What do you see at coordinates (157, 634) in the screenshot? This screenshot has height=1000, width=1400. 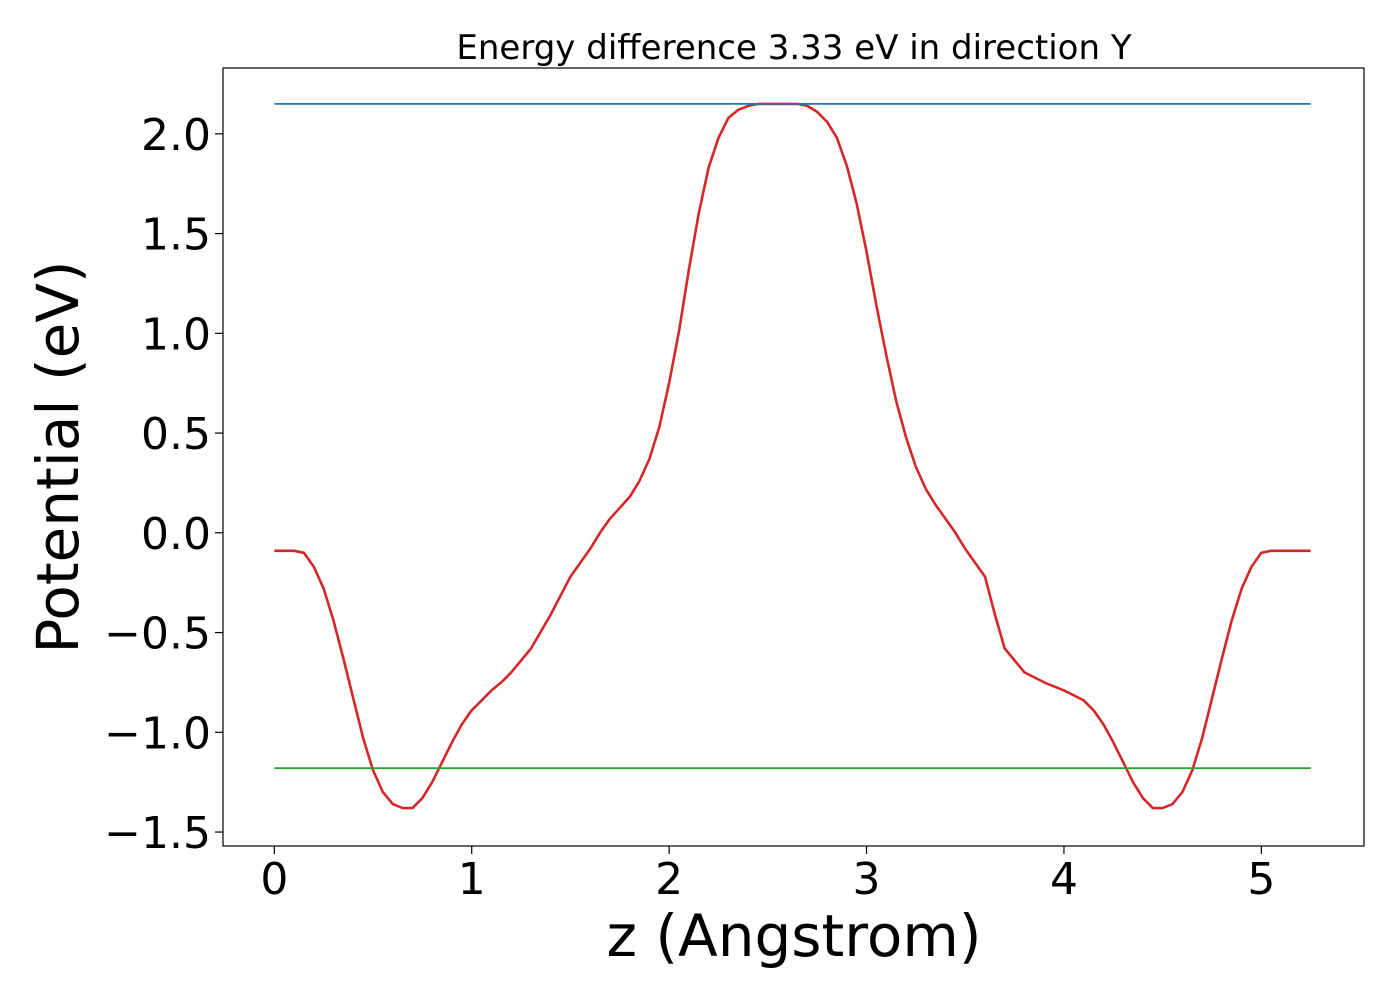 I see `y-tick-label: −0.5` at bounding box center [157, 634].